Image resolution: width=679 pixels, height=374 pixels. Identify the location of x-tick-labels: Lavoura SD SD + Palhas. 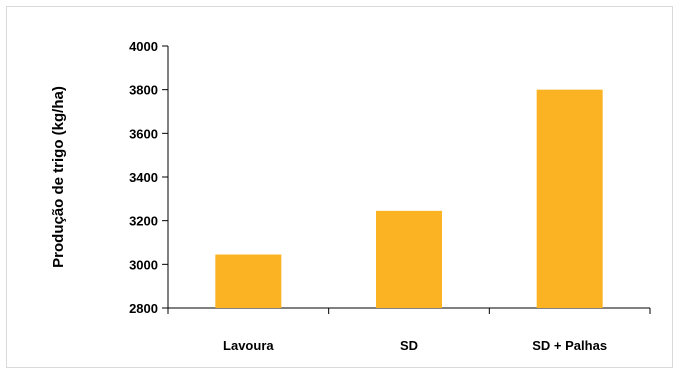
(415, 345).